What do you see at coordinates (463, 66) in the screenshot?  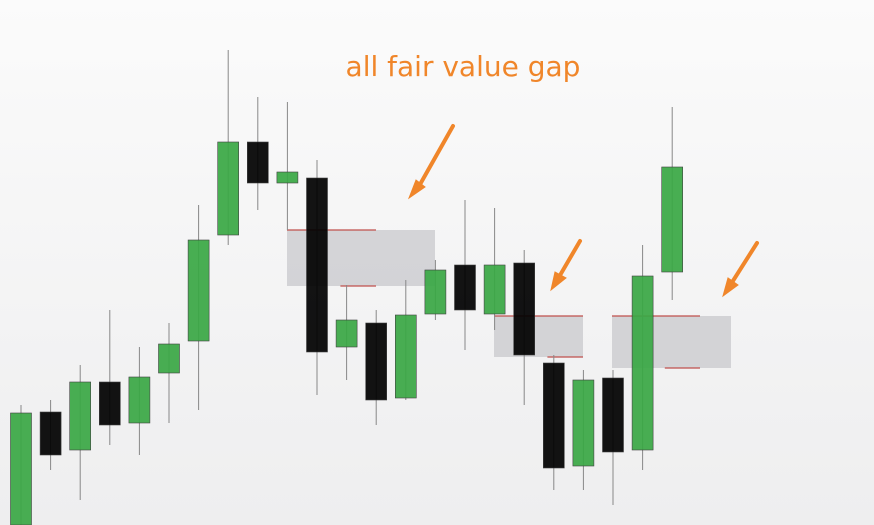 I see `chart-title: all fair value gap` at bounding box center [463, 66].